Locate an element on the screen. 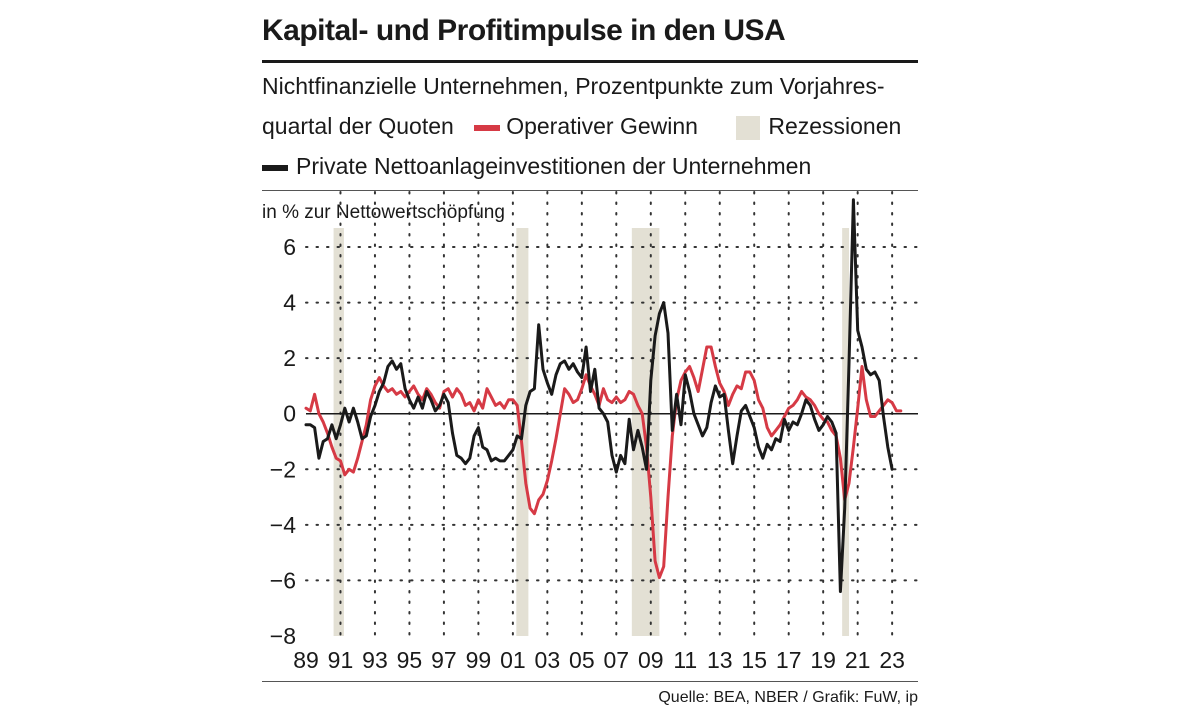 This screenshot has height=713, width=1179. x-tick-label: 21 is located at coordinates (858, 660).